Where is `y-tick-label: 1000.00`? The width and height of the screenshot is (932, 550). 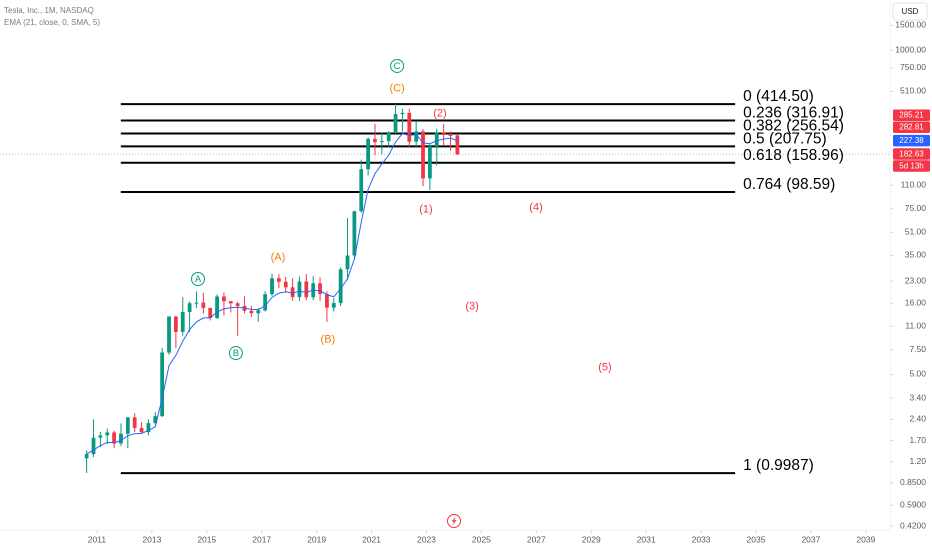
y-tick-label: 1000.00 is located at coordinates (910, 49).